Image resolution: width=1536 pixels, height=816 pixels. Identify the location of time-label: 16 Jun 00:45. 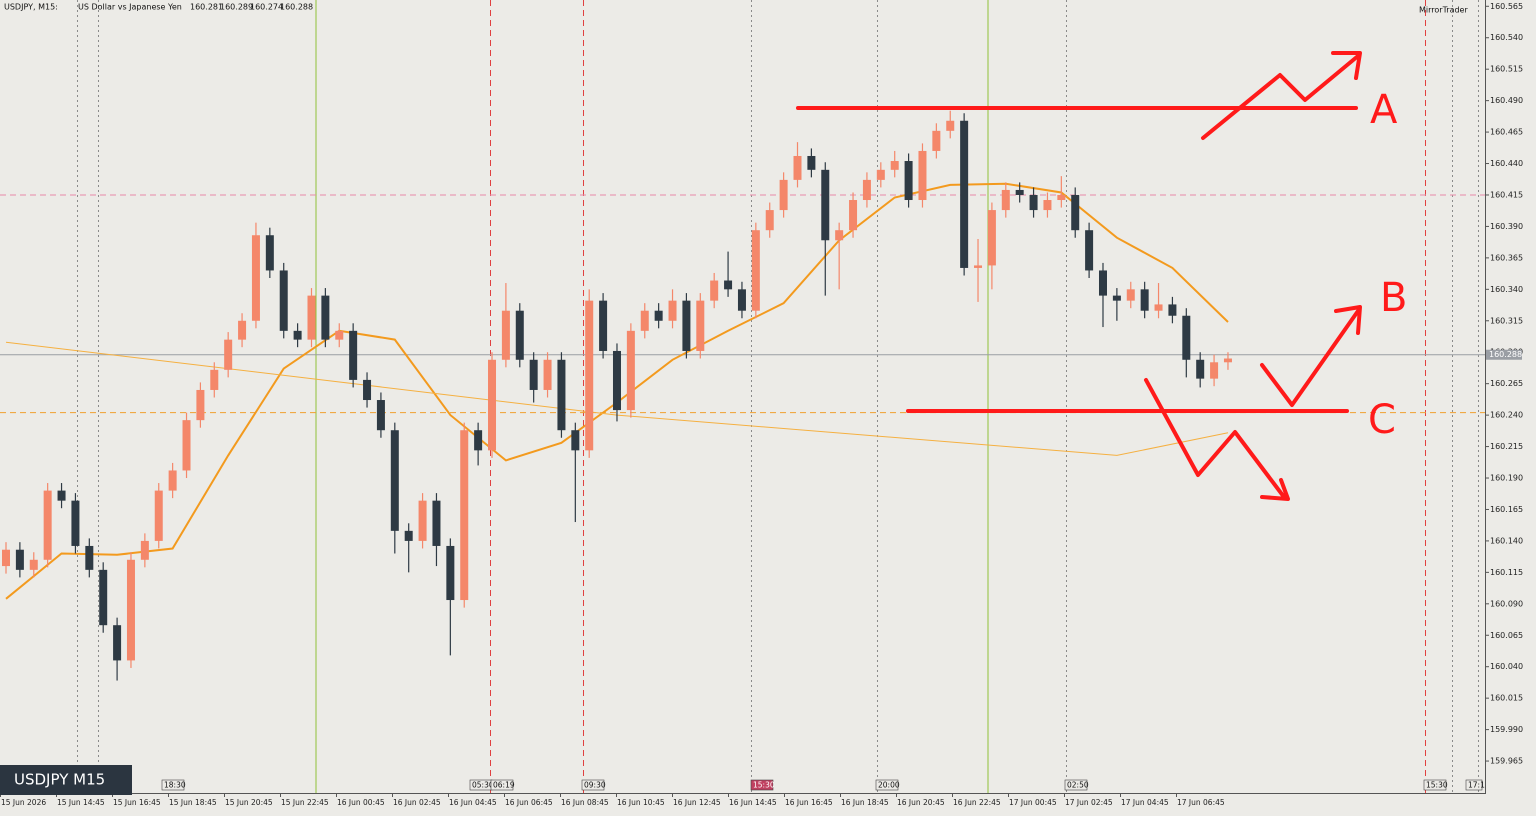
(361, 802).